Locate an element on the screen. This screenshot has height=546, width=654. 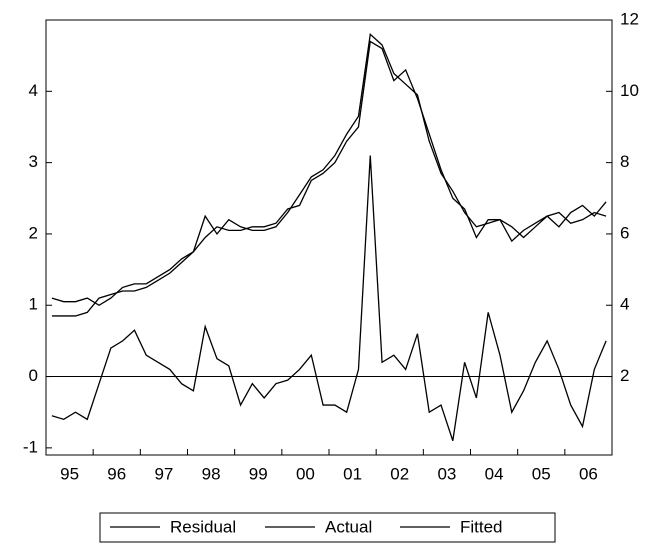
y2-tick-label: 4 is located at coordinates (624, 304).